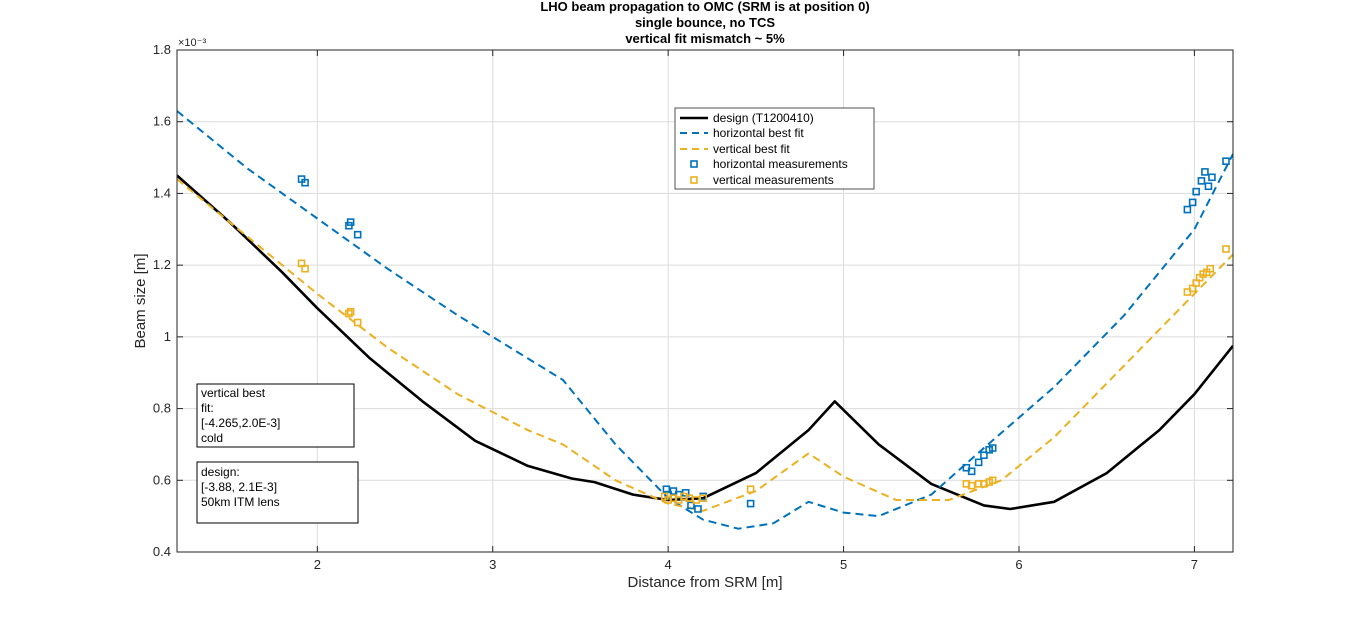 The image size is (1362, 621). Describe the element at coordinates (763, 118) in the screenshot. I see `legend-entry-design: design (T1200410)` at that location.